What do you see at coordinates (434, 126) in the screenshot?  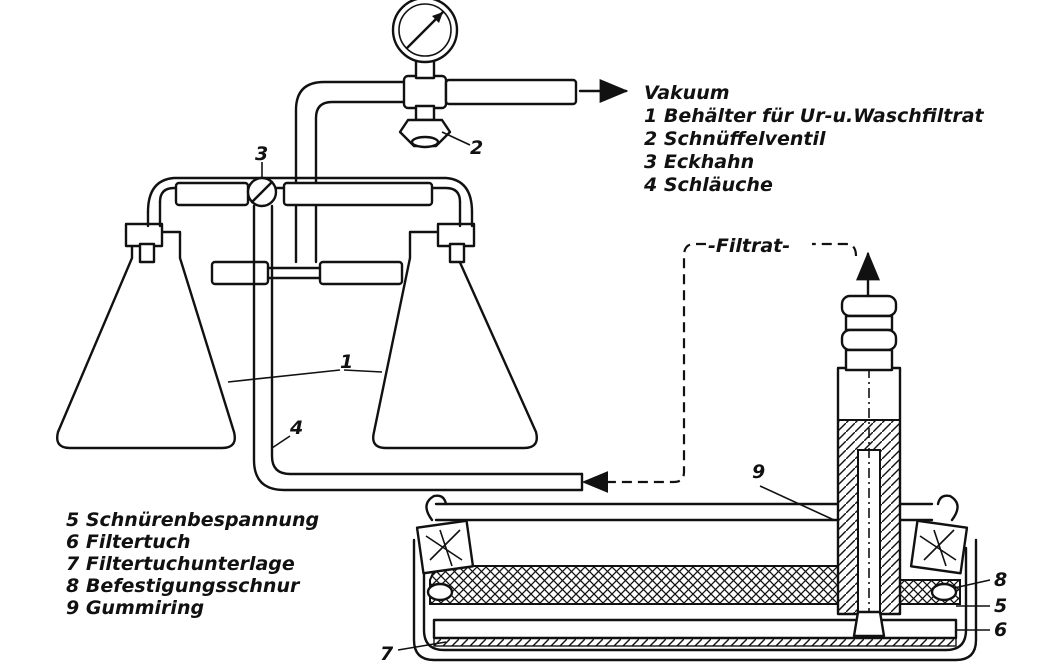 I see `sniffer-valve` at bounding box center [434, 126].